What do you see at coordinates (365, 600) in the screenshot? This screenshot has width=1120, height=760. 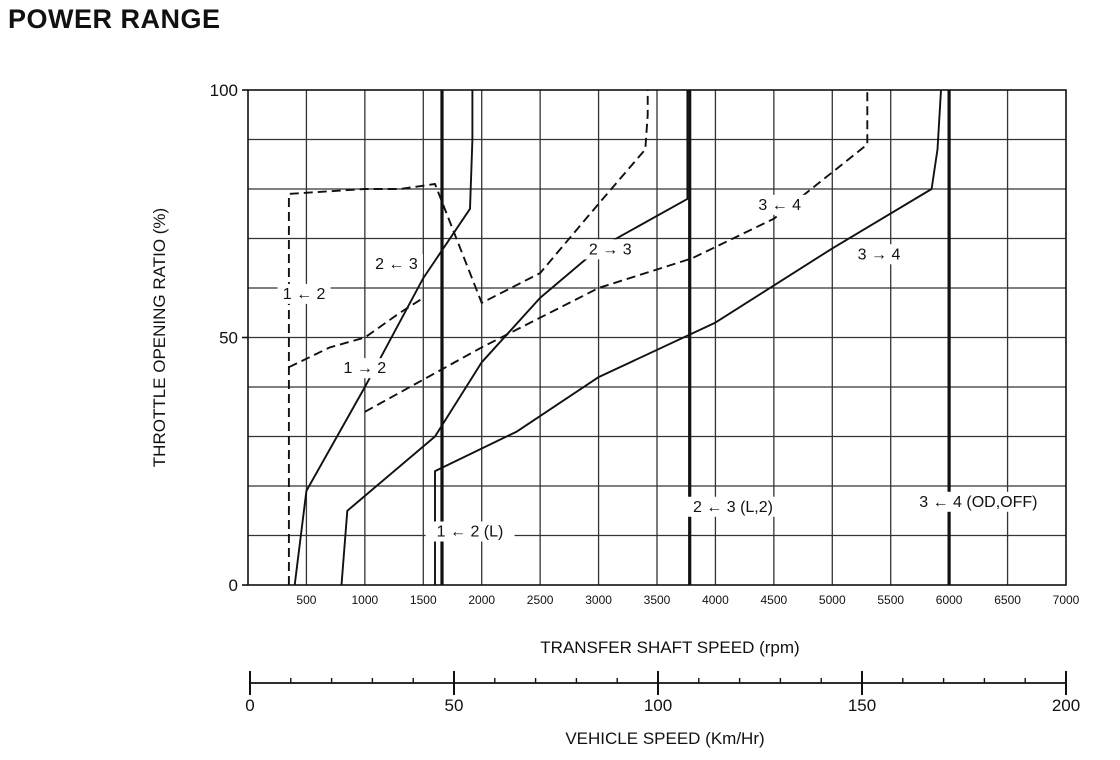 I see `x-tick-label: 1000` at bounding box center [365, 600].